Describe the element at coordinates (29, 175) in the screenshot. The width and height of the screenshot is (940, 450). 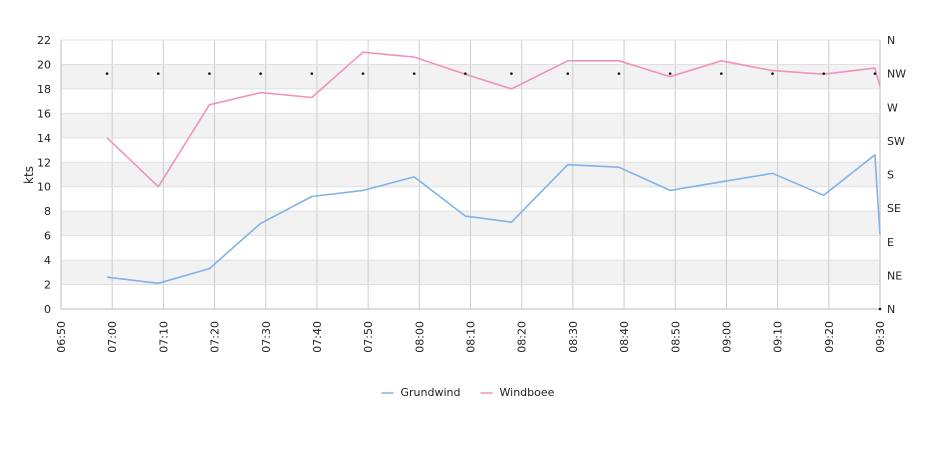
I see `y-axis-label: kts` at that location.